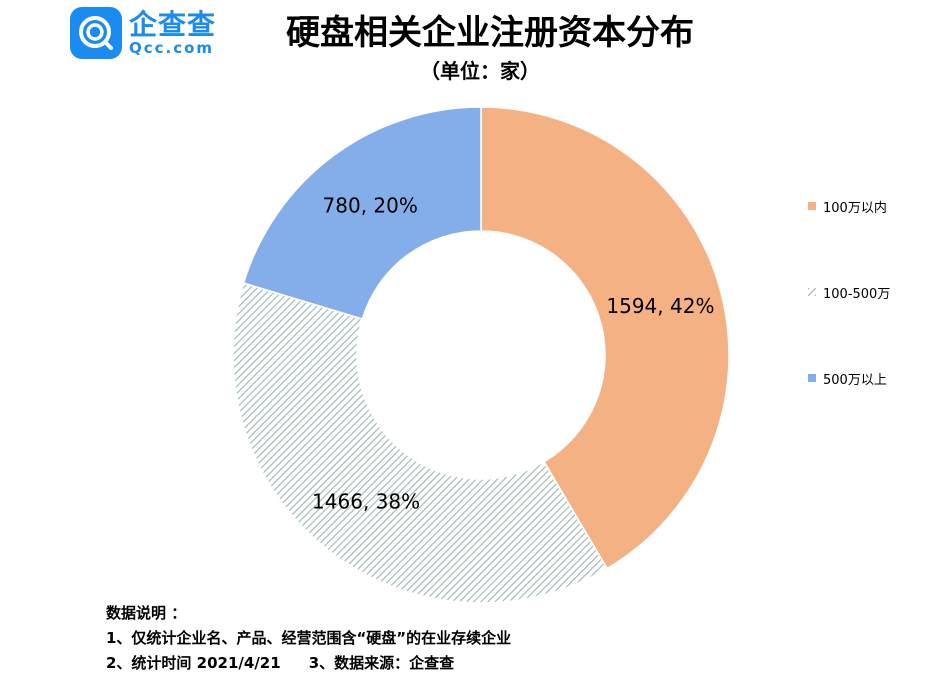  What do you see at coordinates (172, 48) in the screenshot?
I see `logo-name-en: Qcc.com` at bounding box center [172, 48].